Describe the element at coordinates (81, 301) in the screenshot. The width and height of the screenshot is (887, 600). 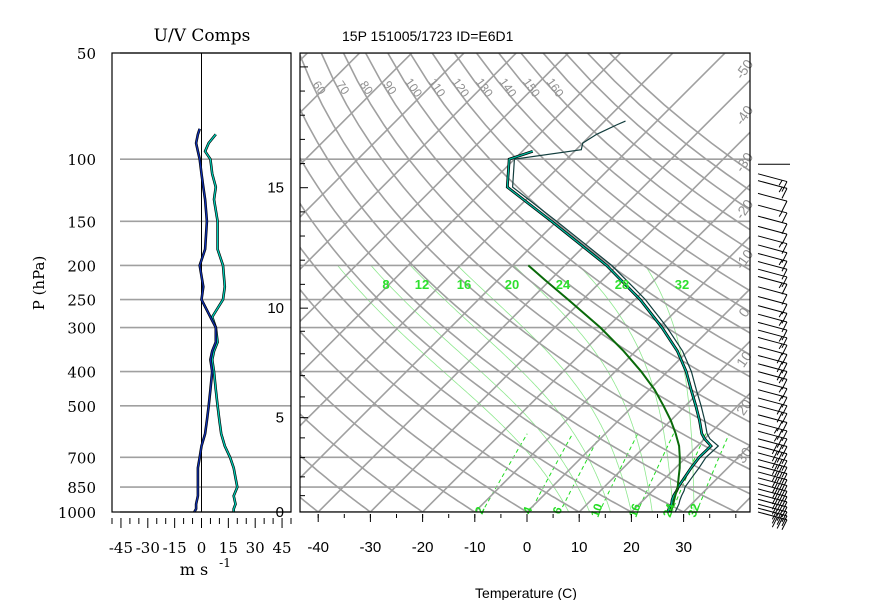
I see `uv-pressure-tick-label: 250` at that location.